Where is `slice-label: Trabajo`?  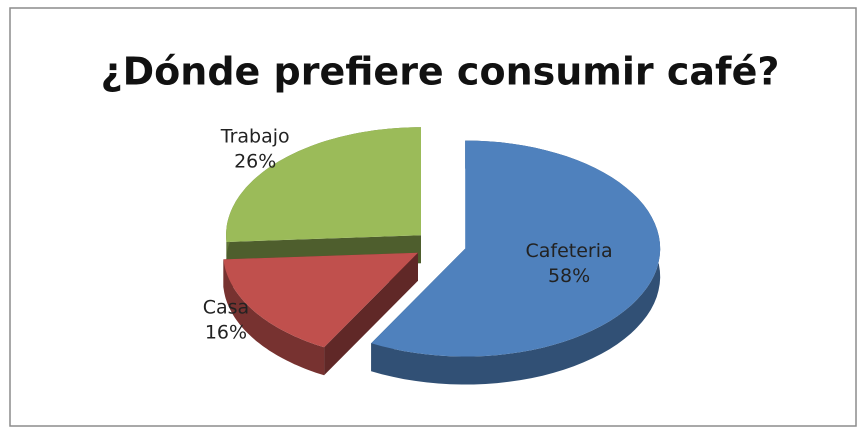 slice-label: Trabajo is located at coordinates (255, 136).